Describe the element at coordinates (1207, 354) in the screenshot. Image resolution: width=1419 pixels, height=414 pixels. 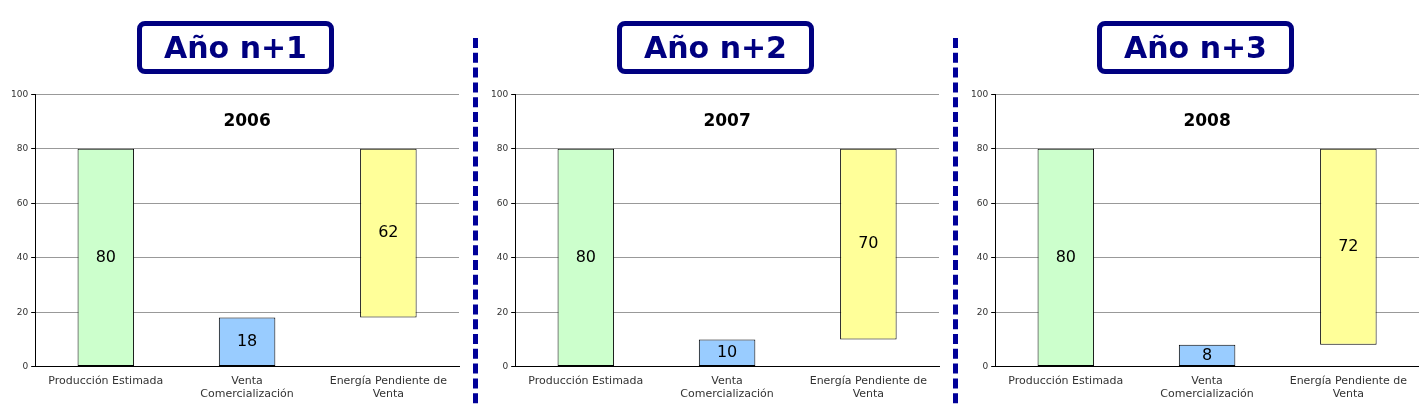
I see `data-label: 8` at that location.